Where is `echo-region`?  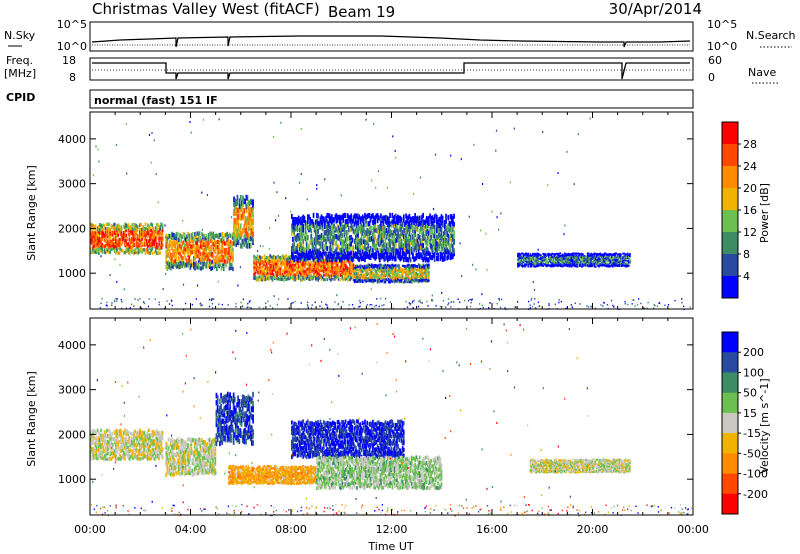
echo-region is located at coordinates (243, 221).